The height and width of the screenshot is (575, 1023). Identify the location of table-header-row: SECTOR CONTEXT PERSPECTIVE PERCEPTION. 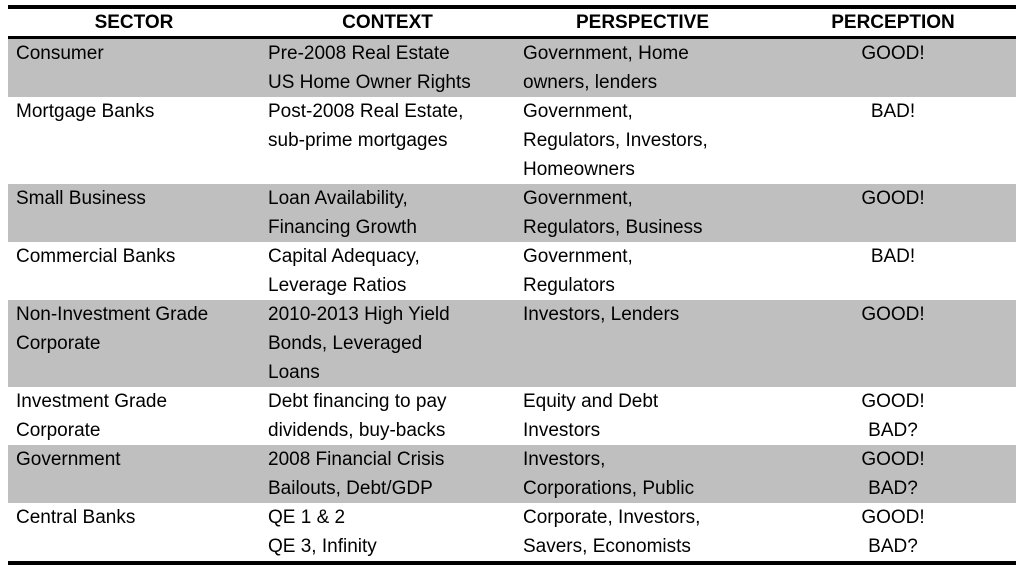
(512, 23).